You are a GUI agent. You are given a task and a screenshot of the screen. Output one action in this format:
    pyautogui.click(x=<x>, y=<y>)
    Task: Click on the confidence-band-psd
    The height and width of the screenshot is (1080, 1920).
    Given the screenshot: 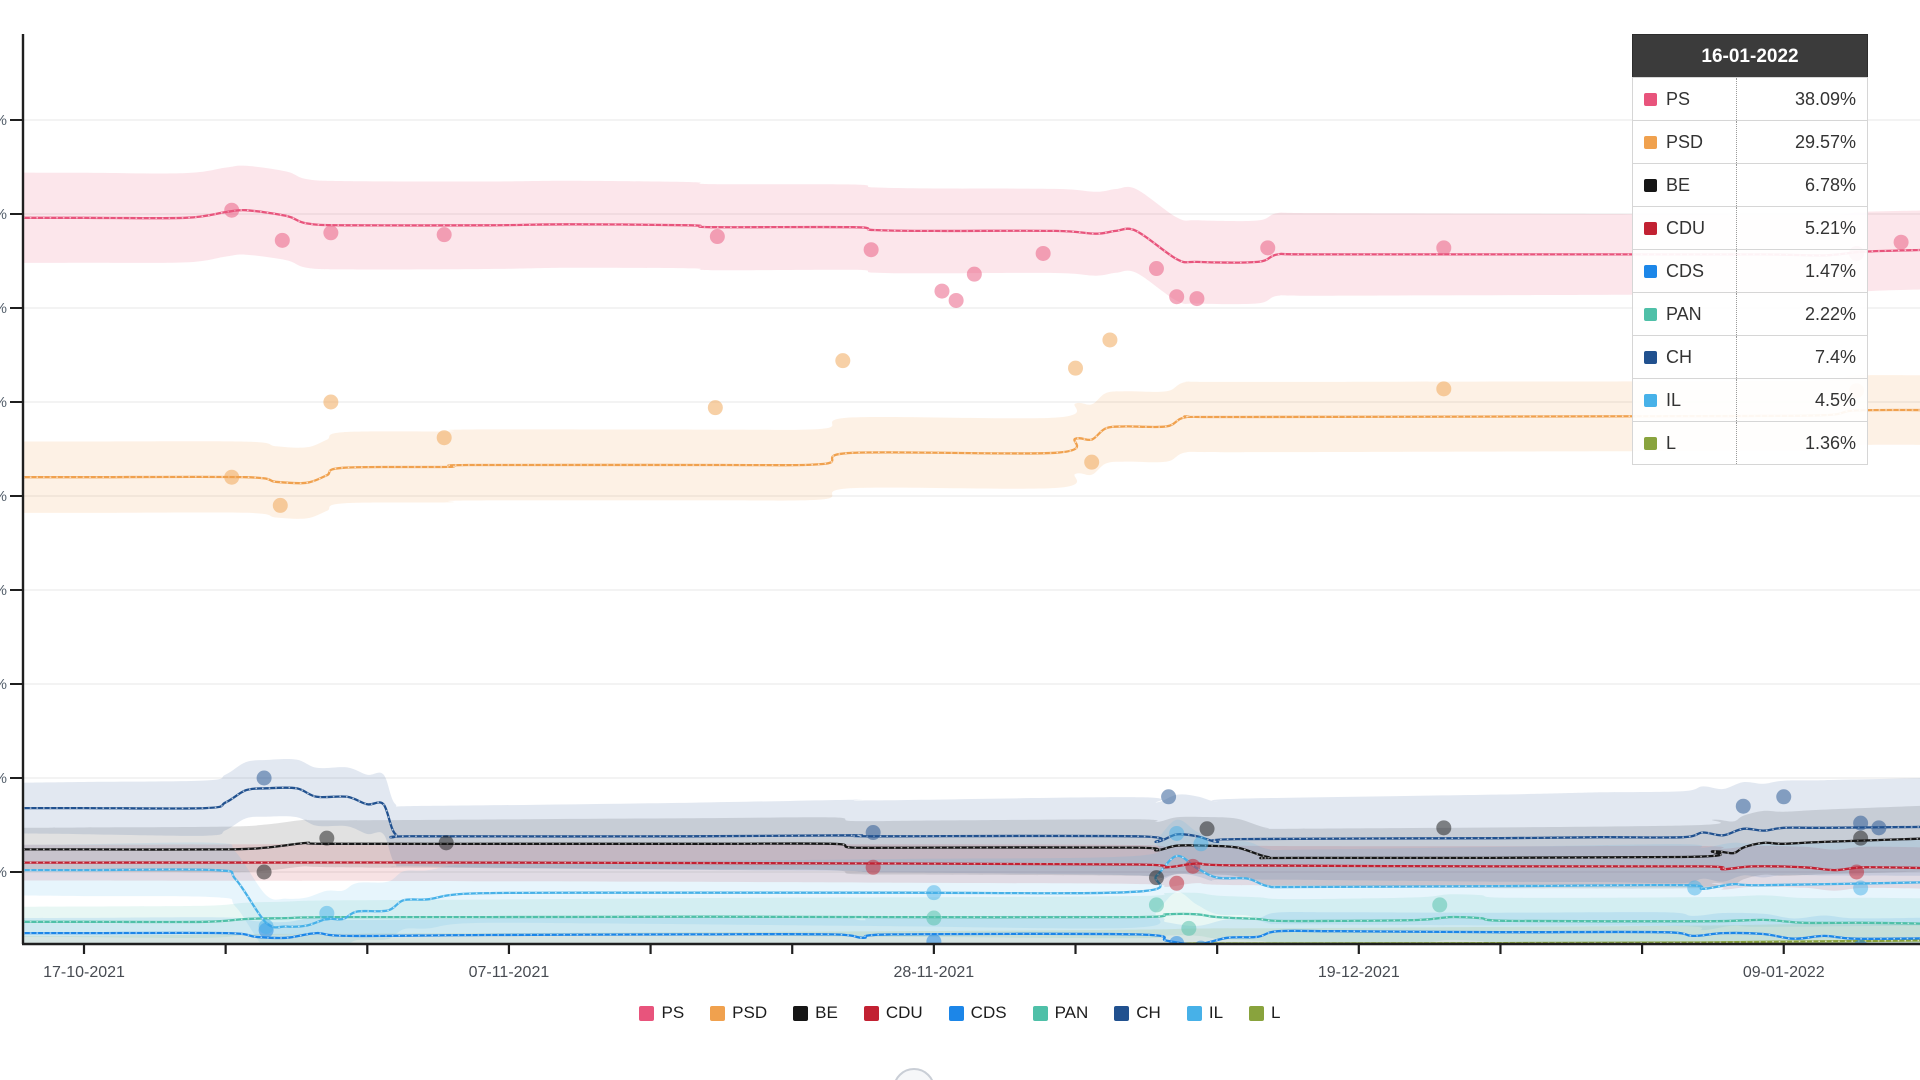 What is the action you would take?
    pyautogui.click(x=971, y=447)
    